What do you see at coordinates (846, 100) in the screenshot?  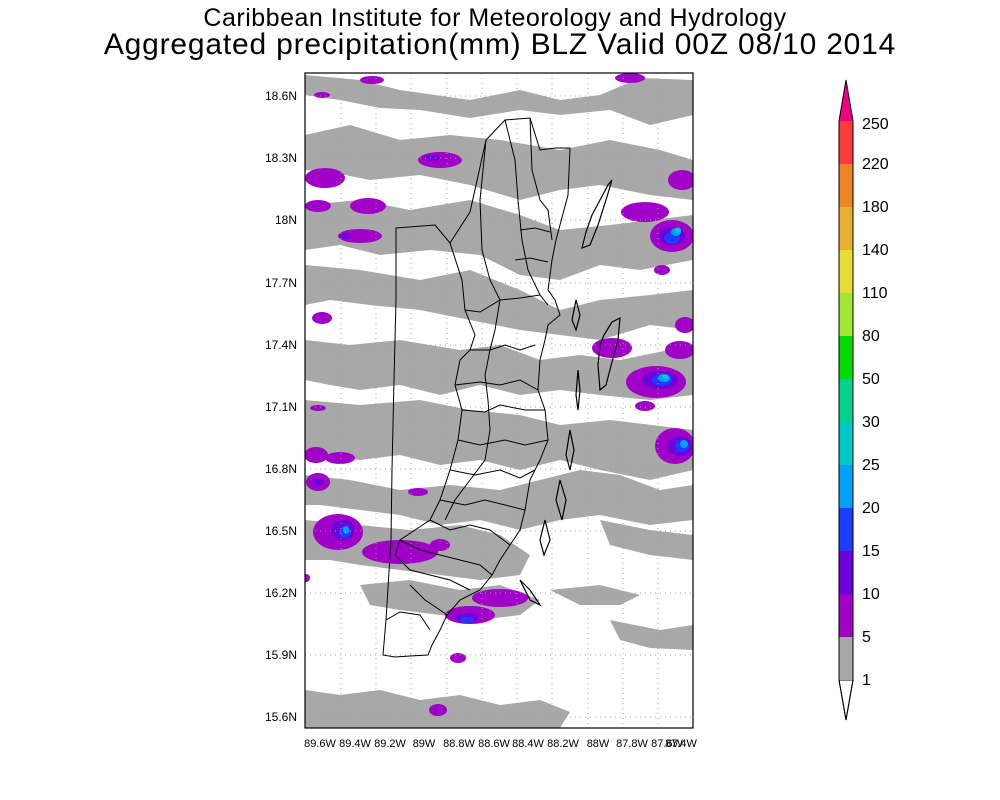 I see `colorbar-upper-arrow` at bounding box center [846, 100].